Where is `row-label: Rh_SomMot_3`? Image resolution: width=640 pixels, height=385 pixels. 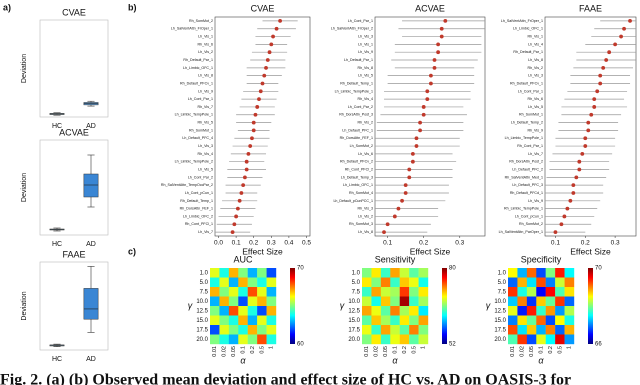
row-label: Rh_SomMot_3 is located at coordinates (361, 224).